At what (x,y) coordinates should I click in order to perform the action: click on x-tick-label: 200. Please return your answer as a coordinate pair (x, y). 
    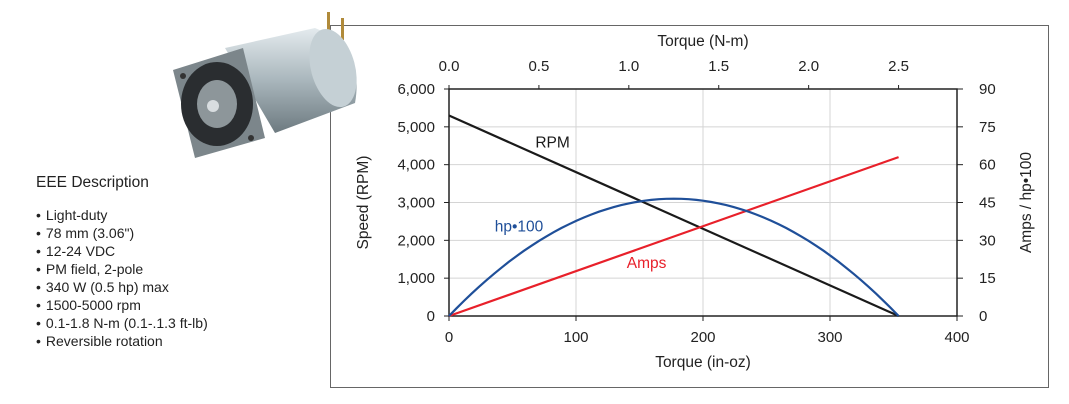
    Looking at the image, I should click on (702, 337).